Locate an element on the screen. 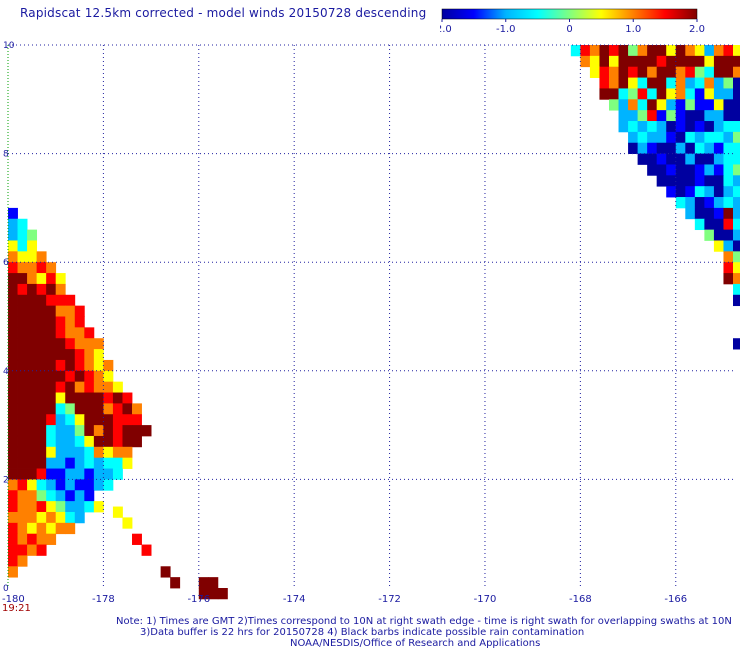 Image resolution: width=740 pixels, height=650 pixels. x-tick-label: -178 is located at coordinates (103, 599).